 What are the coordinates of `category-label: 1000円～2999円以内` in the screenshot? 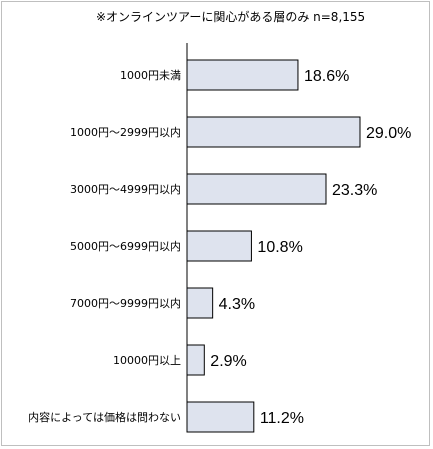 It's located at (125, 132).